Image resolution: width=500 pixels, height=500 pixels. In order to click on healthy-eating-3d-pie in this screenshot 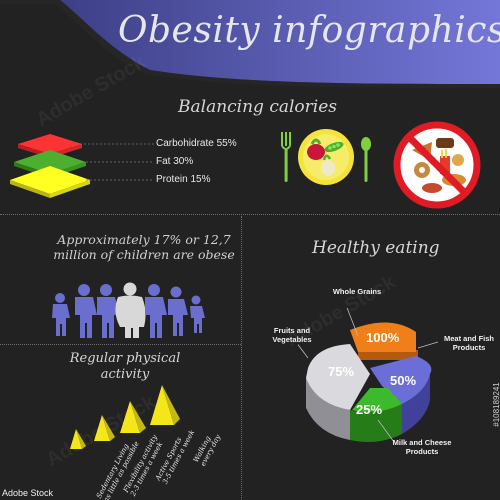, I will do `click(368, 375)`.